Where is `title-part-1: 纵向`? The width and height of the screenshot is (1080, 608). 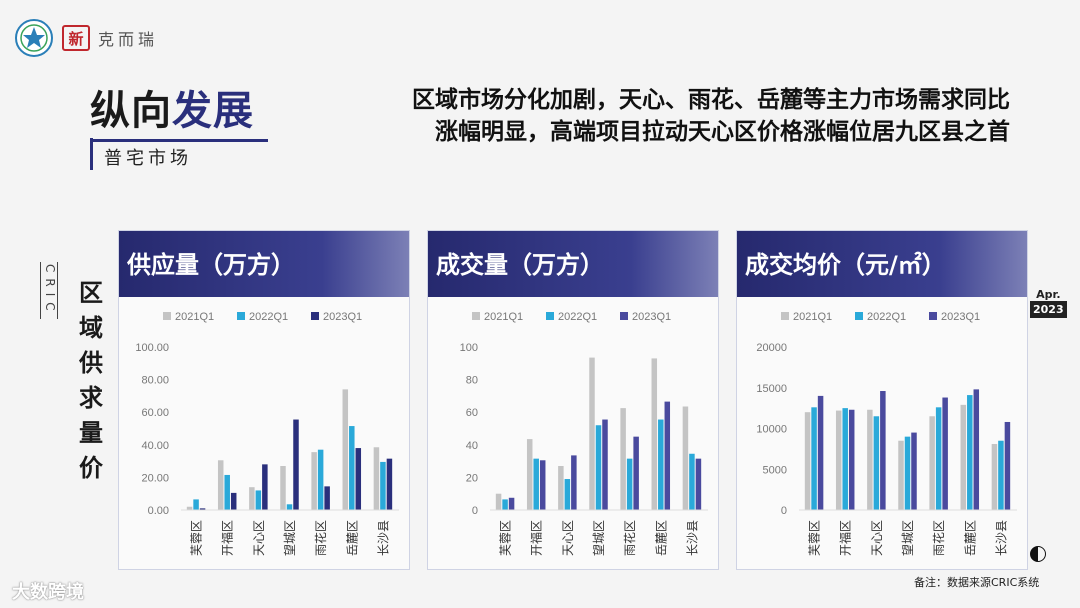
title-part-1: 纵向 is located at coordinates (131, 111).